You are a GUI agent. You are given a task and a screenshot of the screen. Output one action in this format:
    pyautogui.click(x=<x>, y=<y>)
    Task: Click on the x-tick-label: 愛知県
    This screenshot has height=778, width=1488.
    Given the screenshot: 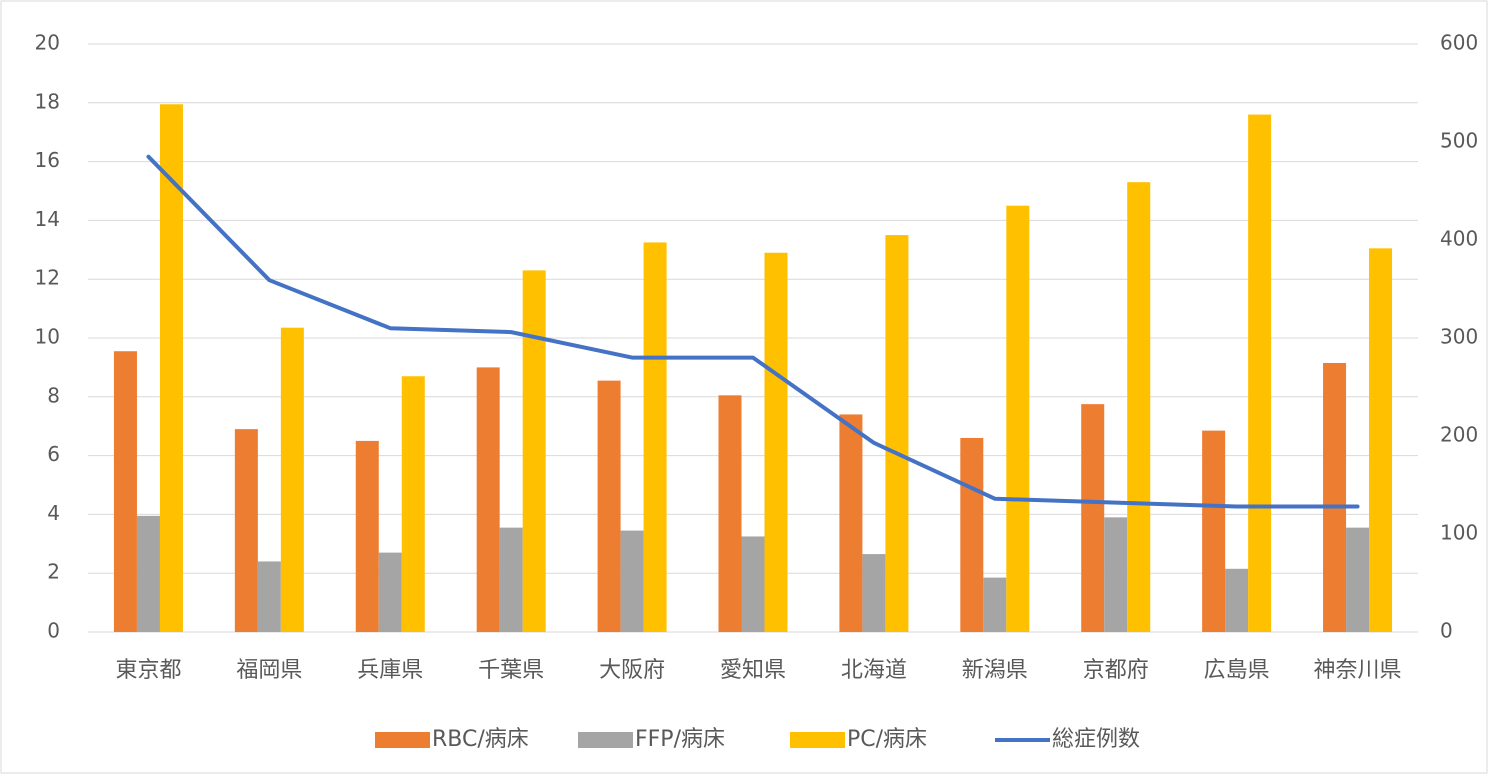 What is the action you would take?
    pyautogui.click(x=753, y=670)
    